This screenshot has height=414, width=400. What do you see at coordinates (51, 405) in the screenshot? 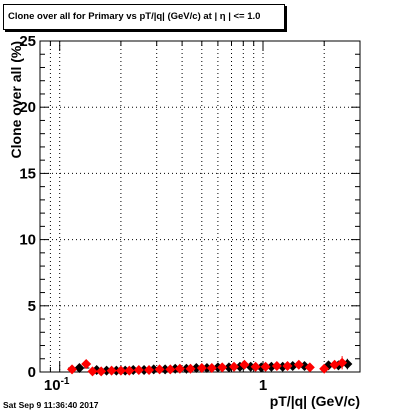
I see `timestamp: Sat Sep 9 11:36:40 2017` at bounding box center [51, 405].